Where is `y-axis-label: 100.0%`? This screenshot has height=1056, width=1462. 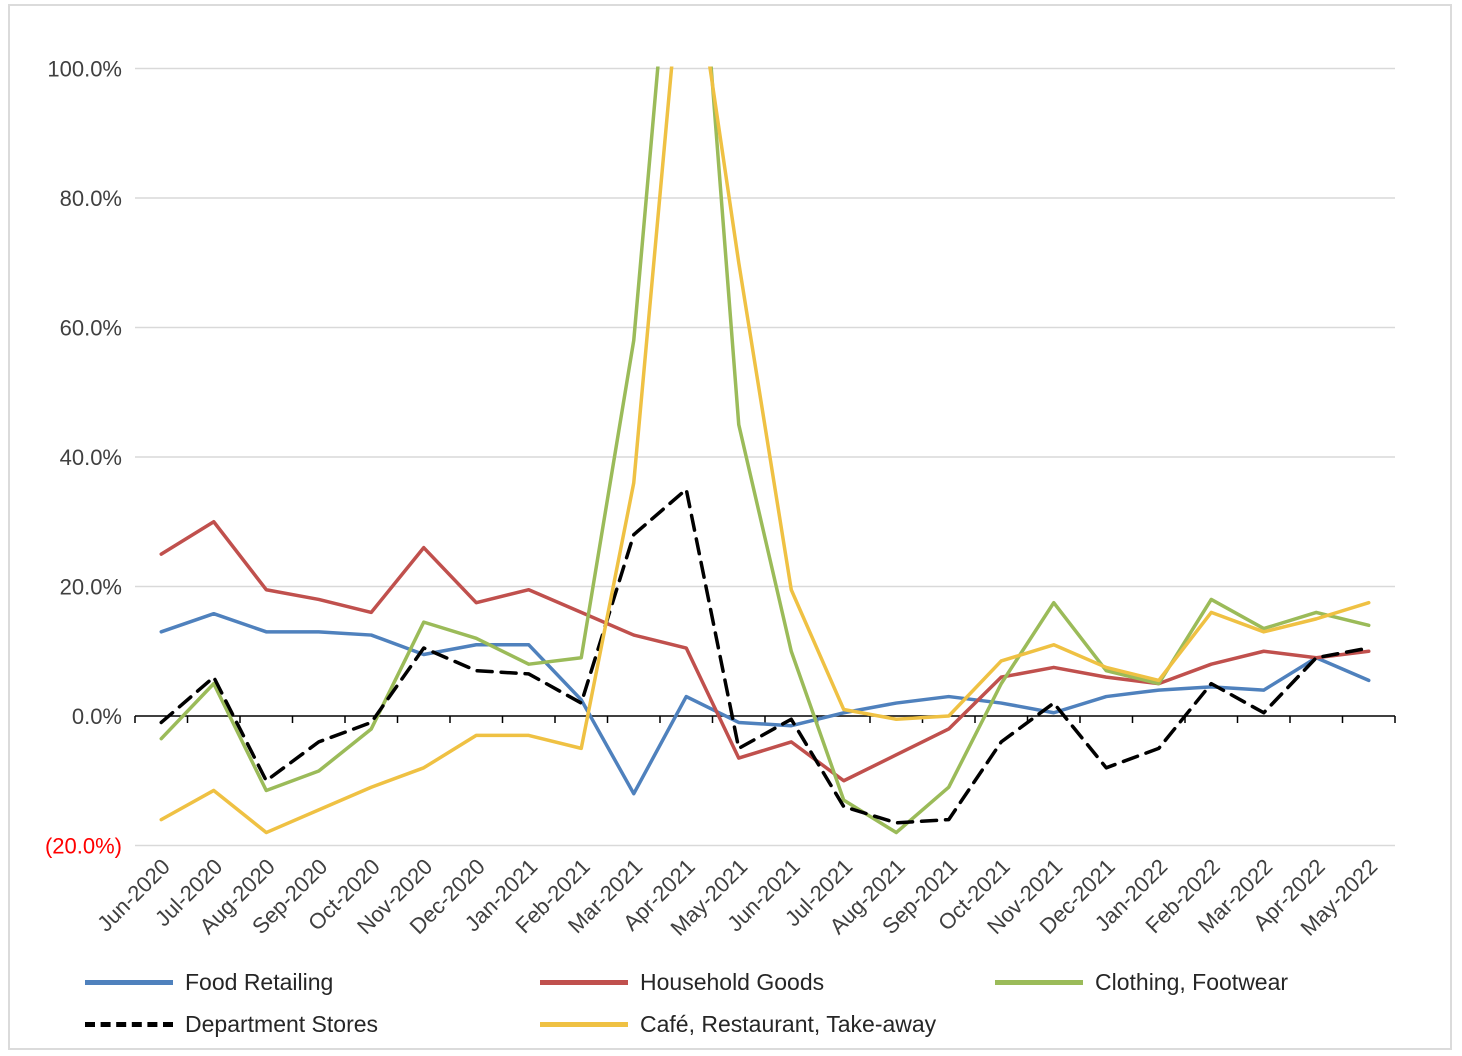
y-axis-label: 100.0% is located at coordinates (84, 69).